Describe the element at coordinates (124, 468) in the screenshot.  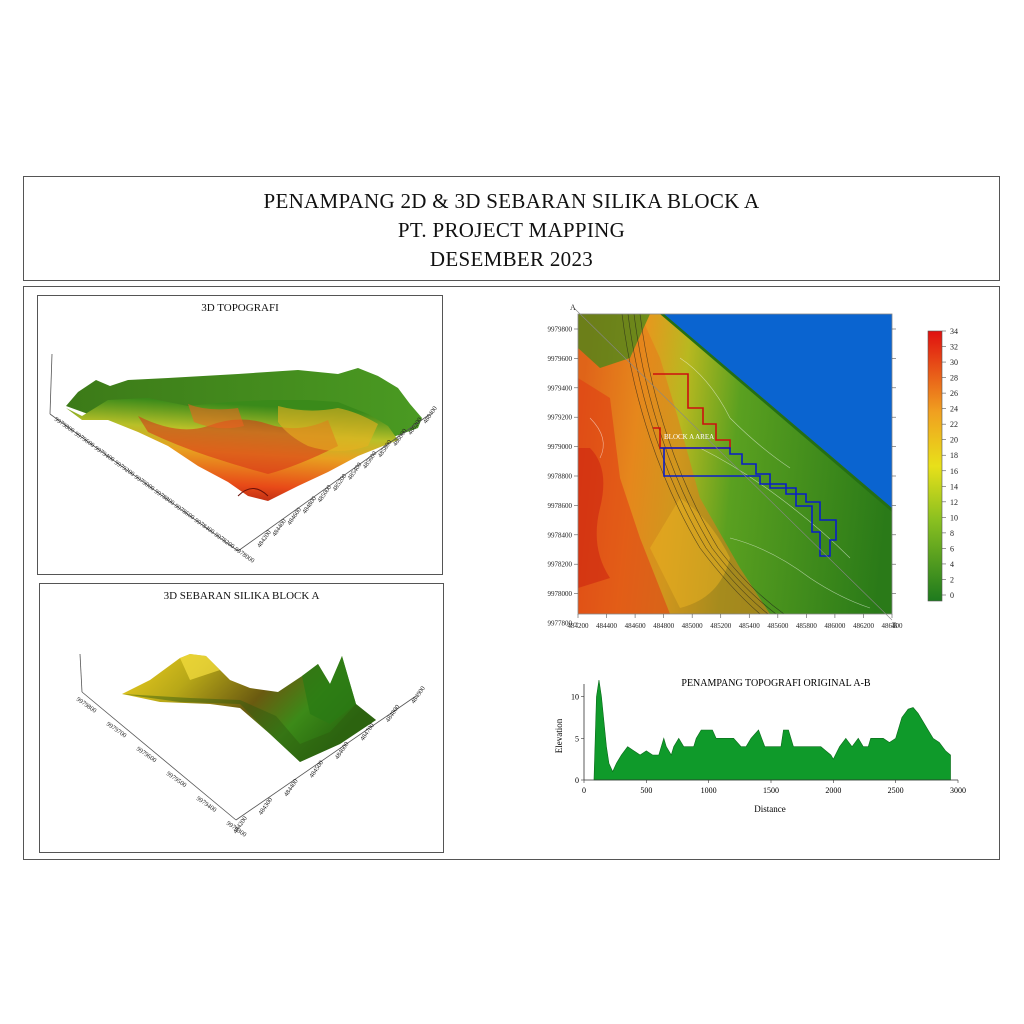
I see `topo-3d-y-tick: 9979200` at that location.